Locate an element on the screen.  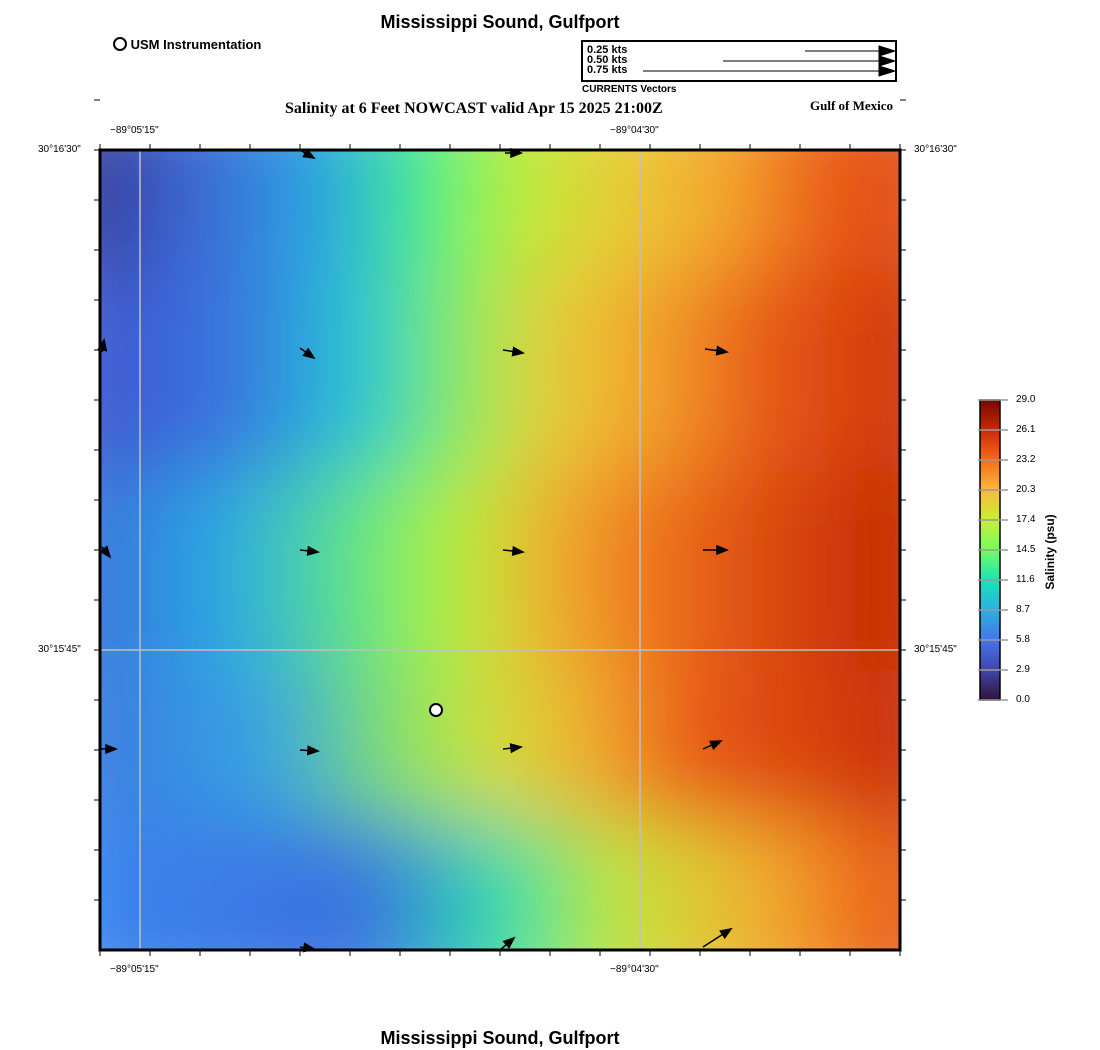
station-legend: USM Instrumentation is located at coordinates (187, 44).